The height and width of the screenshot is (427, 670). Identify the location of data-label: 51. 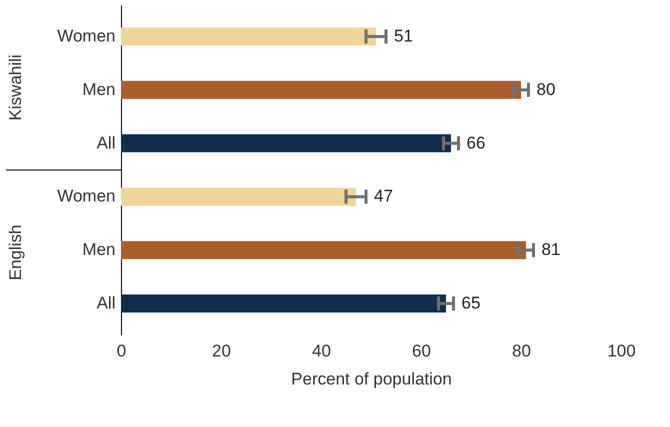
(403, 36).